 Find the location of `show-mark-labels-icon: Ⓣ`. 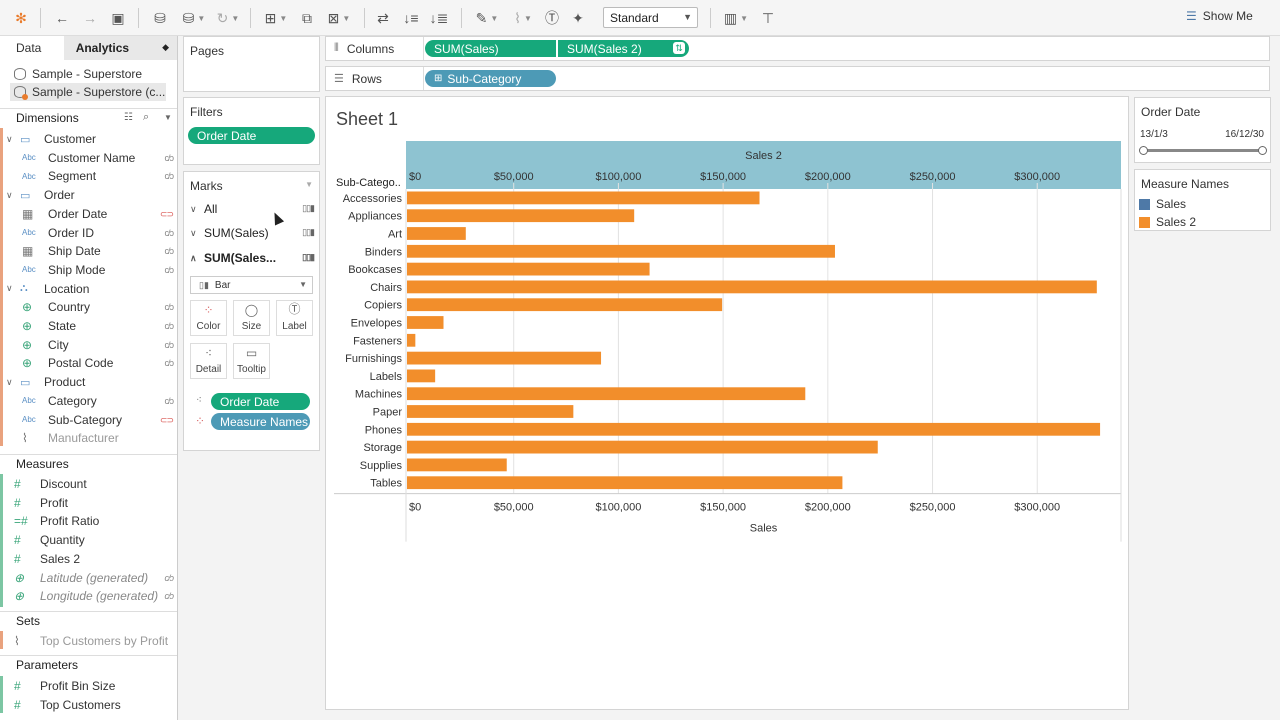

show-mark-labels-icon: Ⓣ is located at coordinates (552, 18).